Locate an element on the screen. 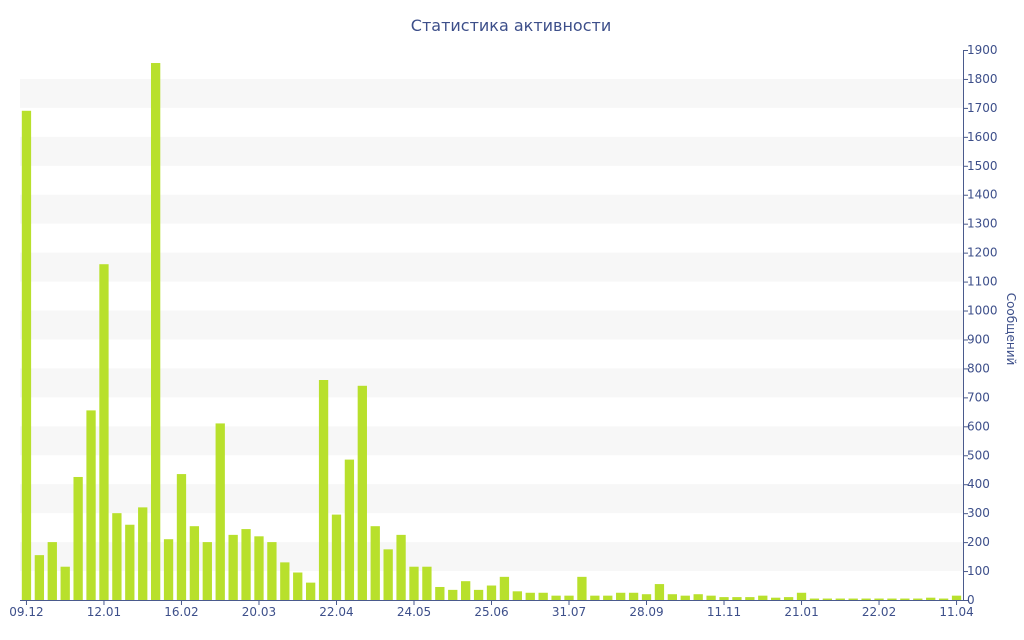 The height and width of the screenshot is (640, 1024). y-tick-label: 1800 is located at coordinates (982, 79).